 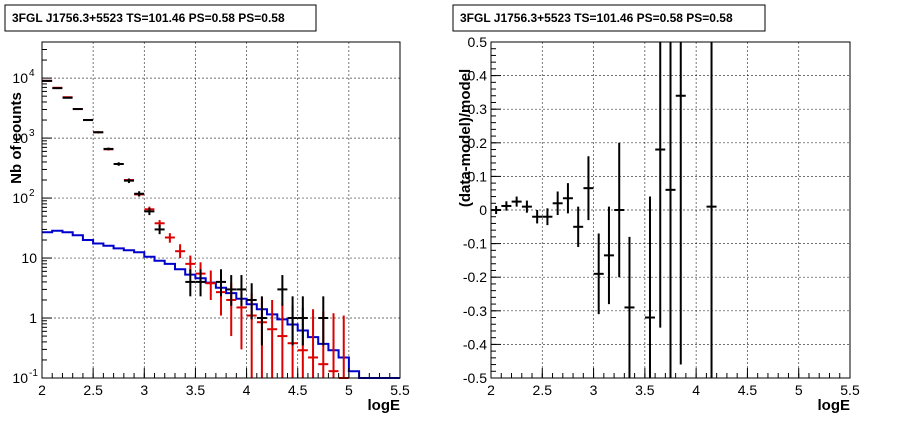 What do you see at coordinates (32, 133) in the screenshot?
I see `left-y-tick-exponent: 3` at bounding box center [32, 133].